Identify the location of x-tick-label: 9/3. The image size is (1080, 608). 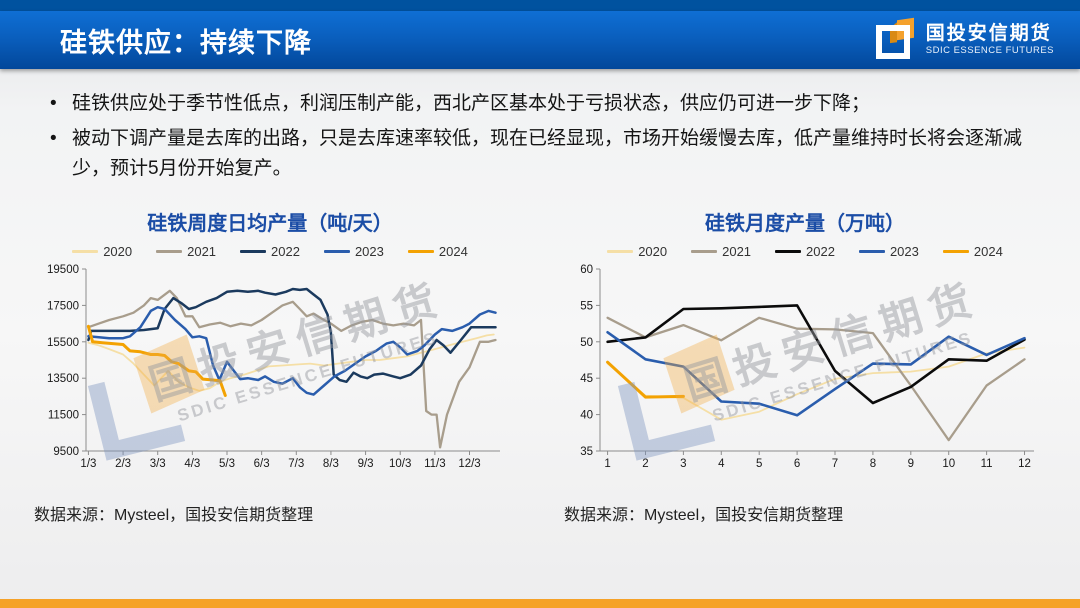
(366, 464).